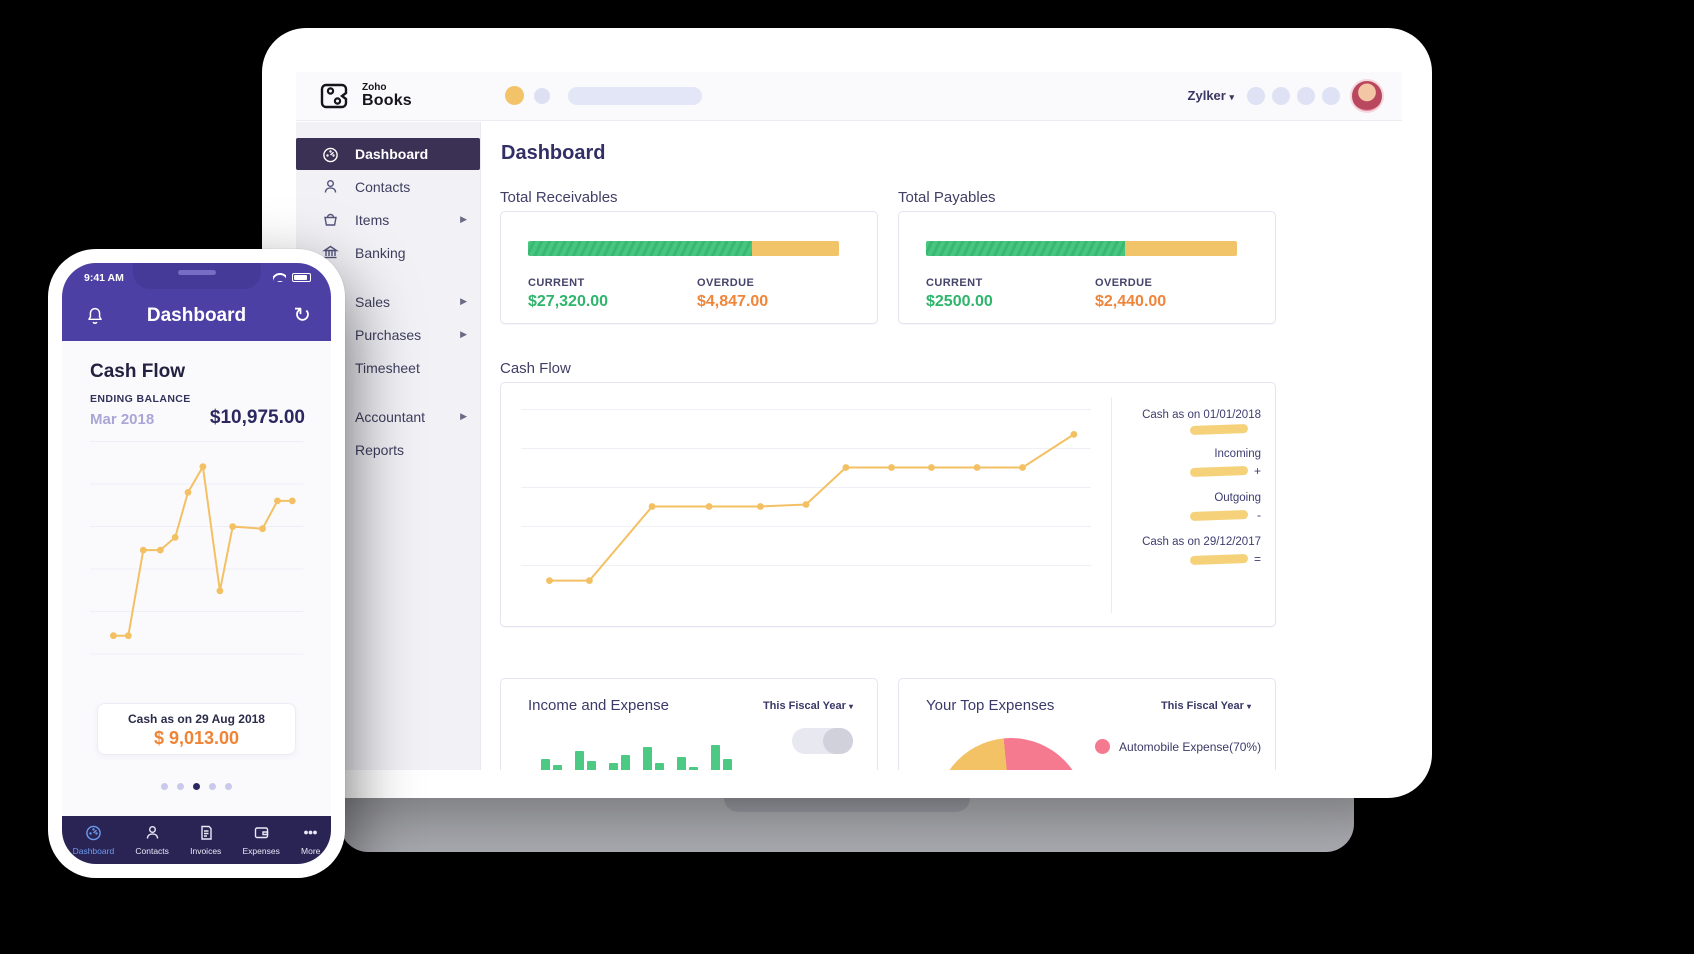  I want to click on sidebar-item-items: Items ▶, so click(388, 219).